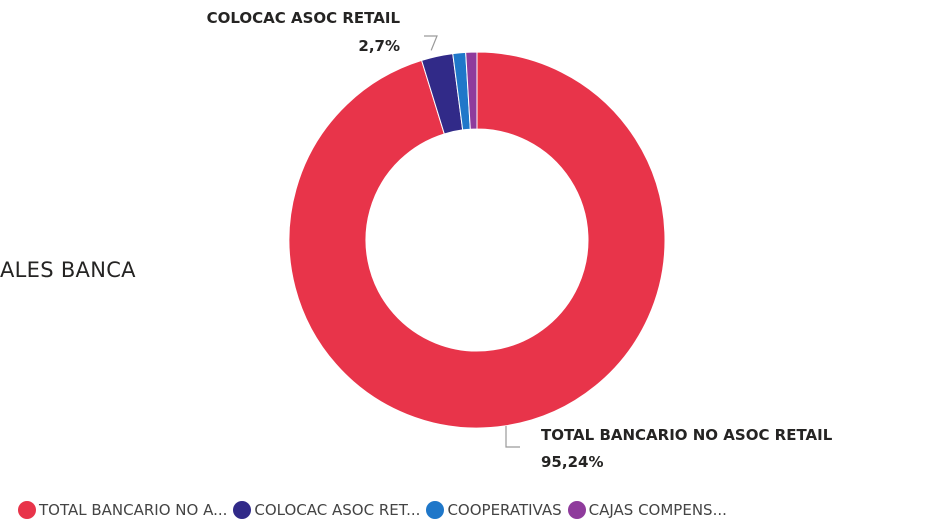 This screenshot has width=933, height=523. I want to click on data-label-value-colocac-asoc-retail: 2,7%, so click(379, 46).